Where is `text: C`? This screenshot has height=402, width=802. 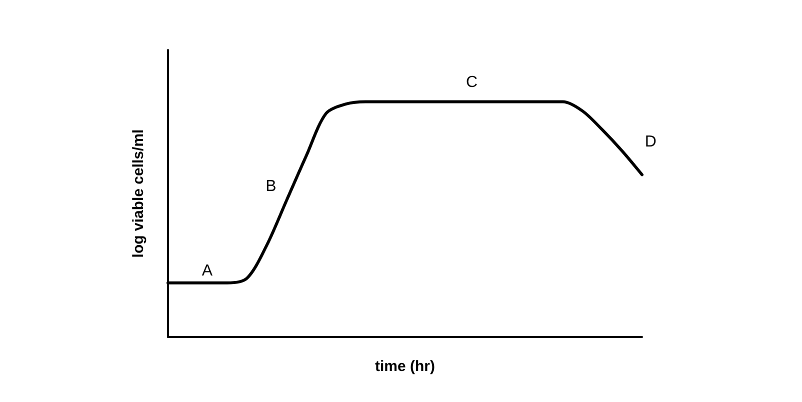
text: C is located at coordinates (472, 82).